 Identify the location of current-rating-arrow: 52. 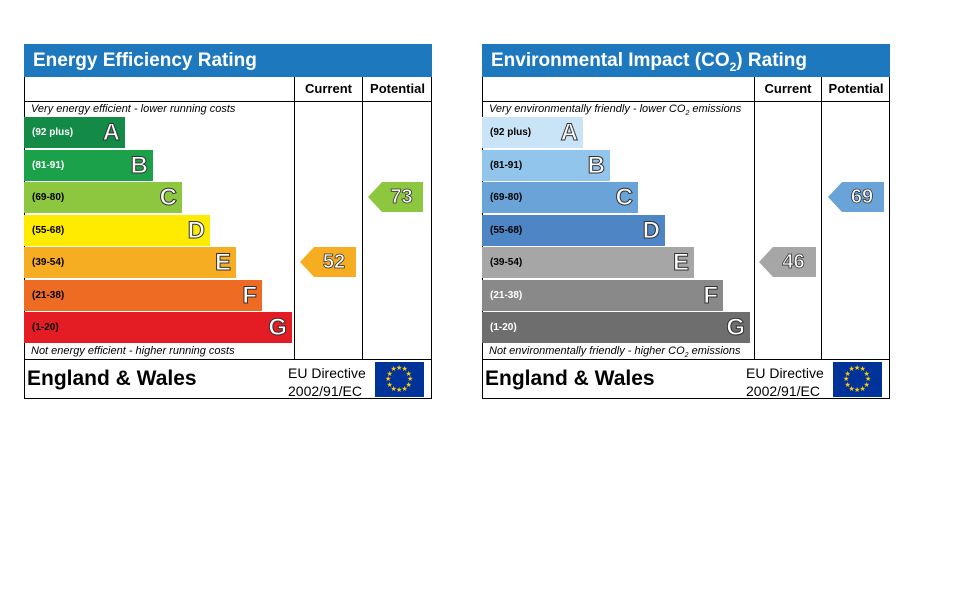
(328, 262).